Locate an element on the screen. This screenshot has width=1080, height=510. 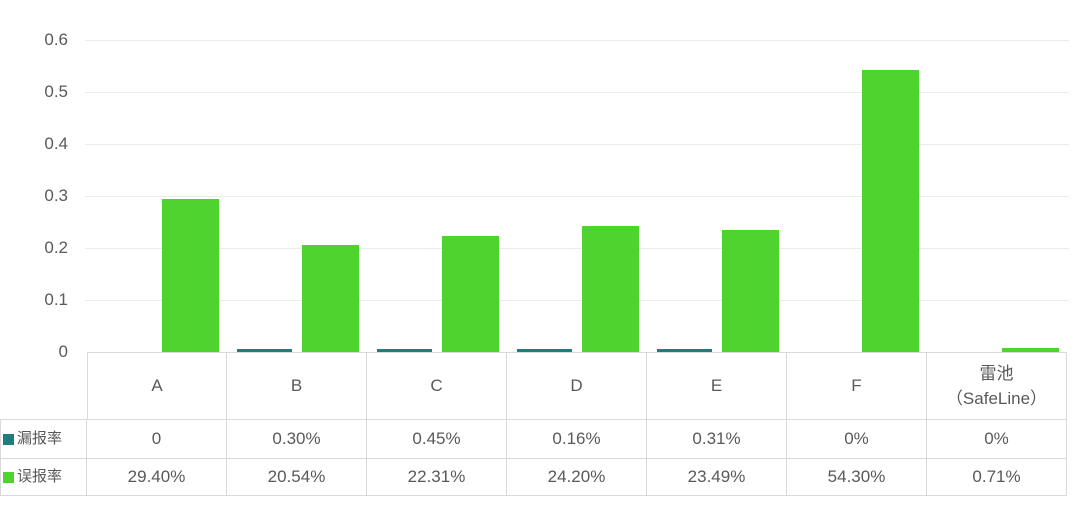
column-header-c: C is located at coordinates (437, 386).